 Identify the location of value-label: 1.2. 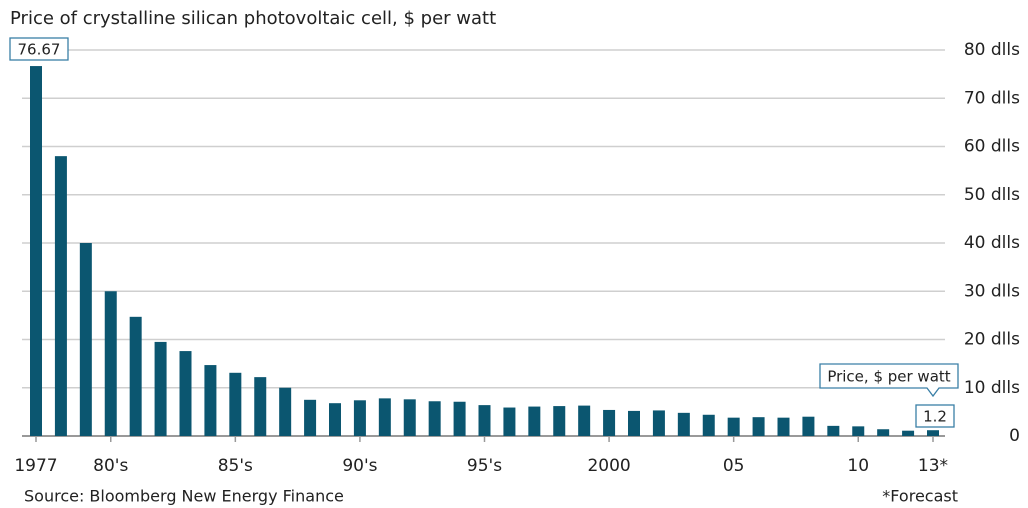
(935, 417).